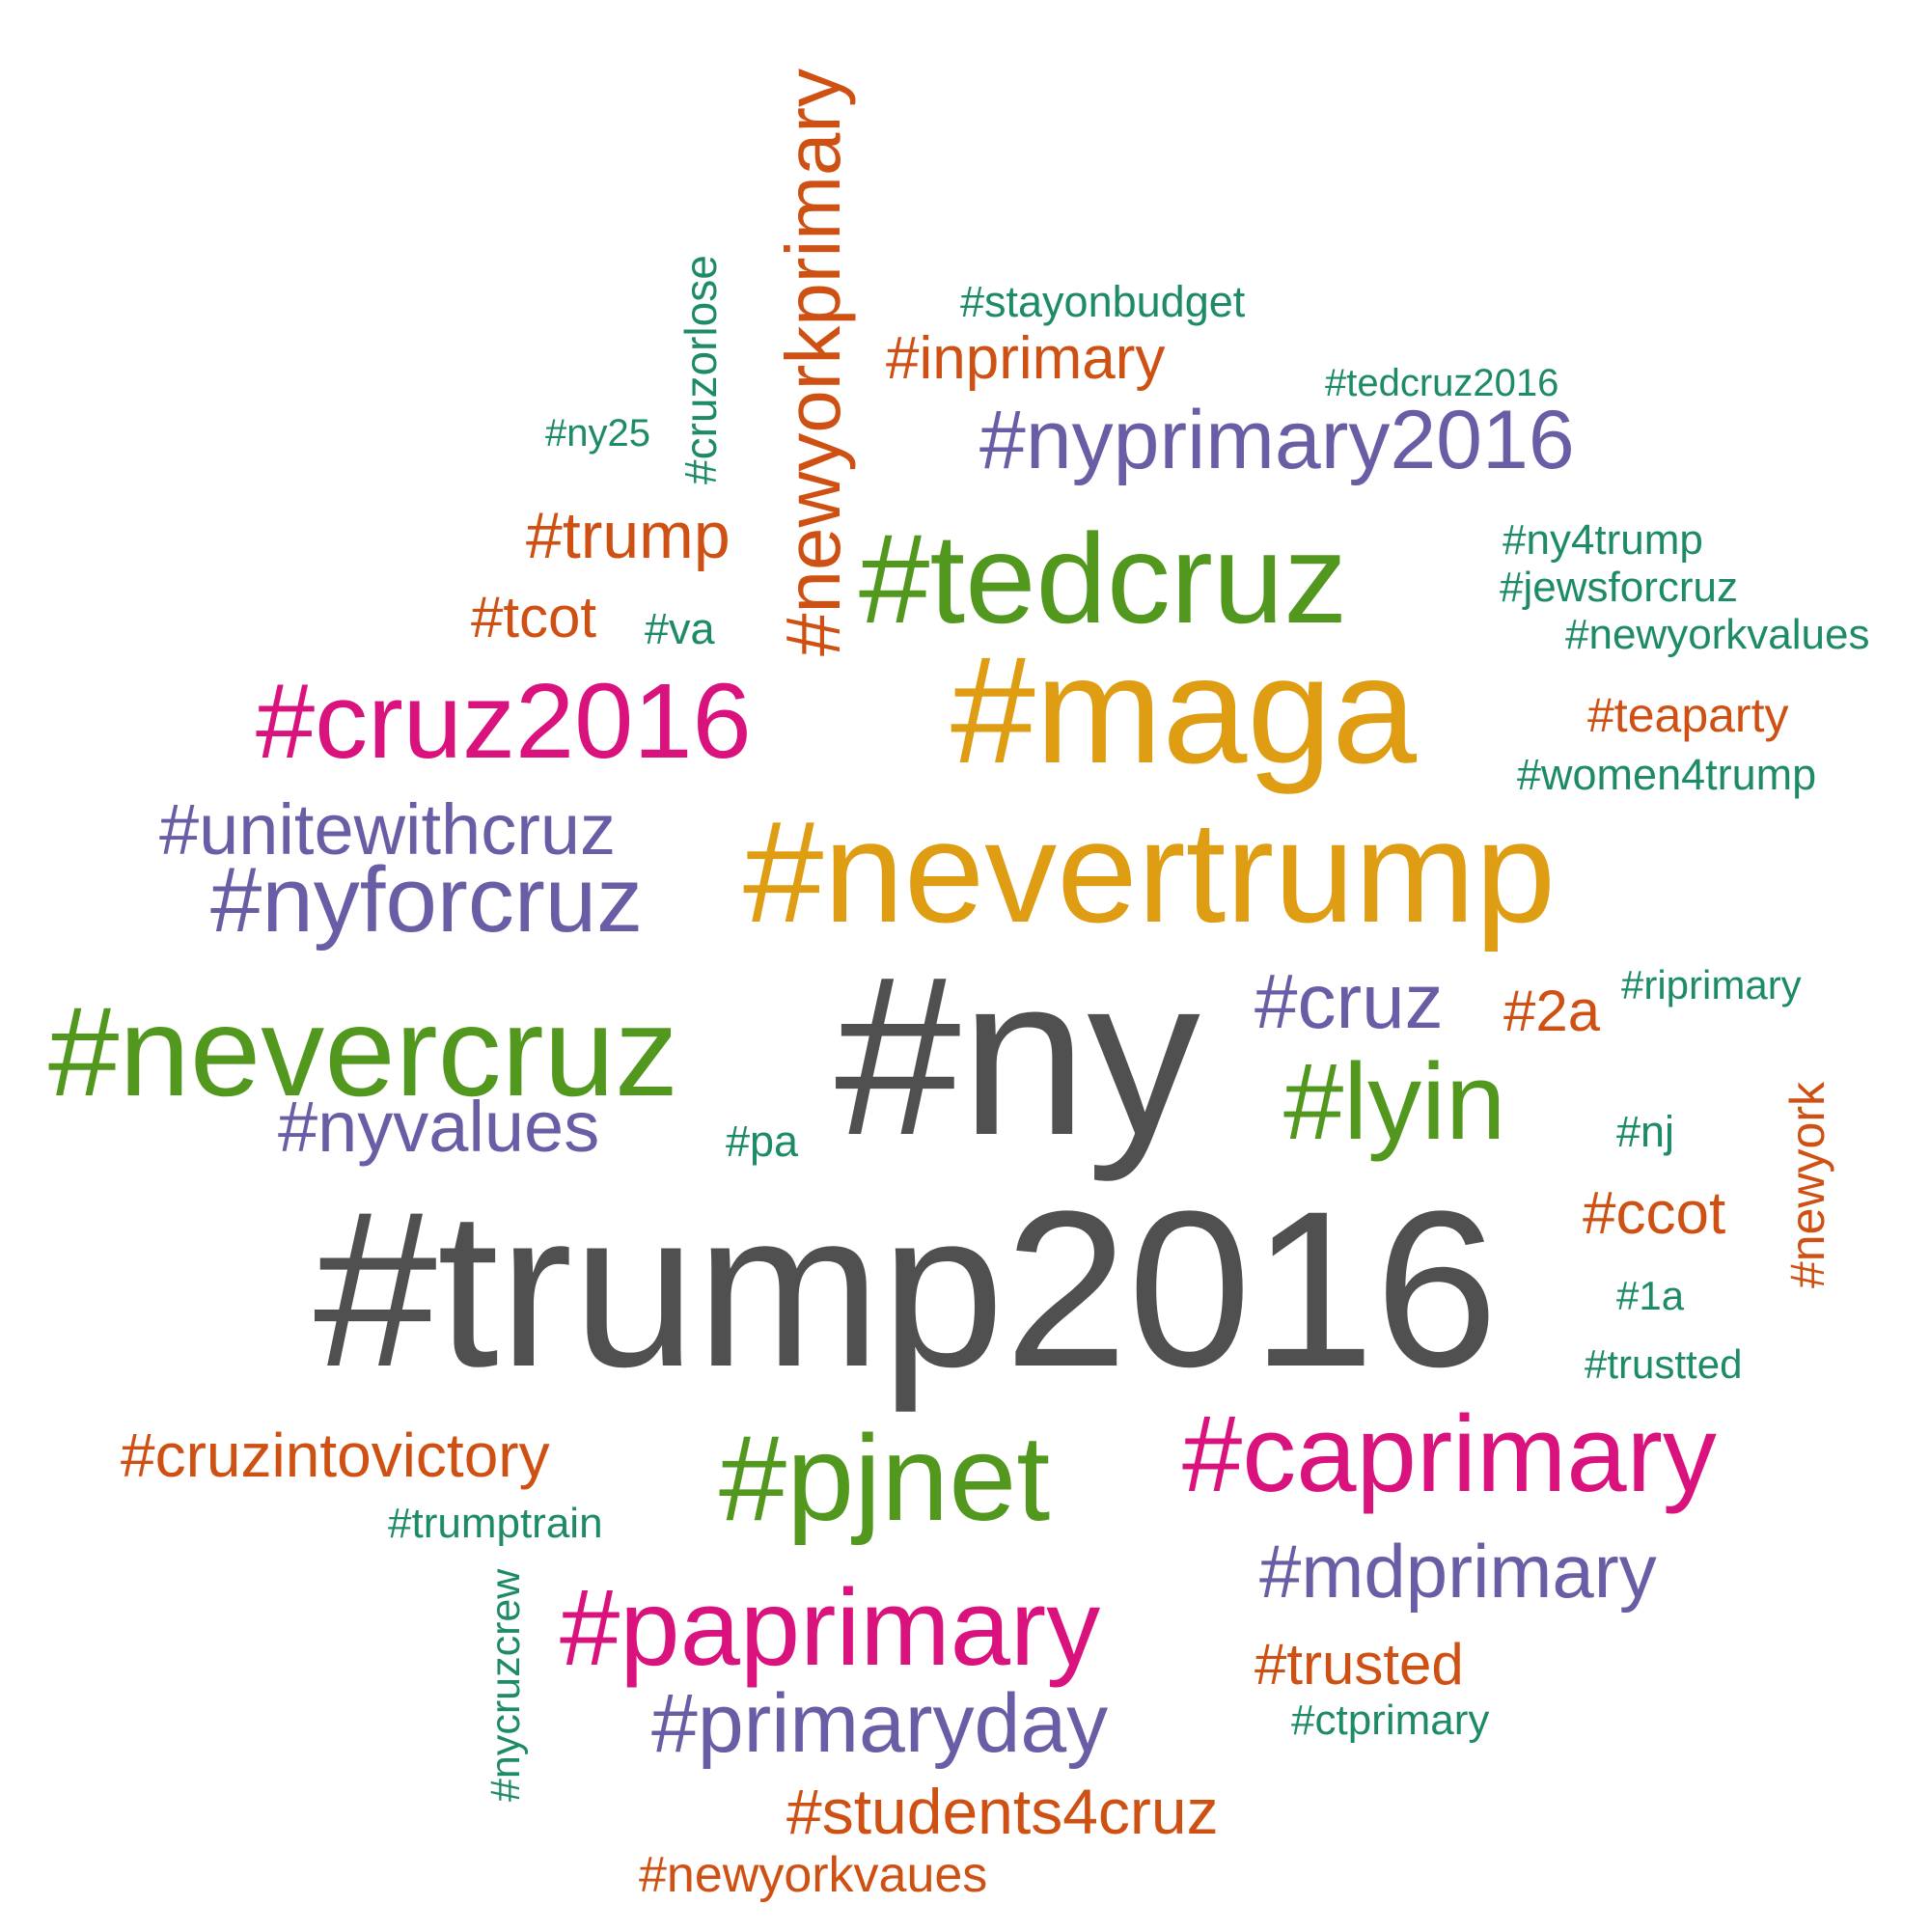 The height and width of the screenshot is (1932, 1930). I want to click on word-nj: #nj, so click(1645, 1131).